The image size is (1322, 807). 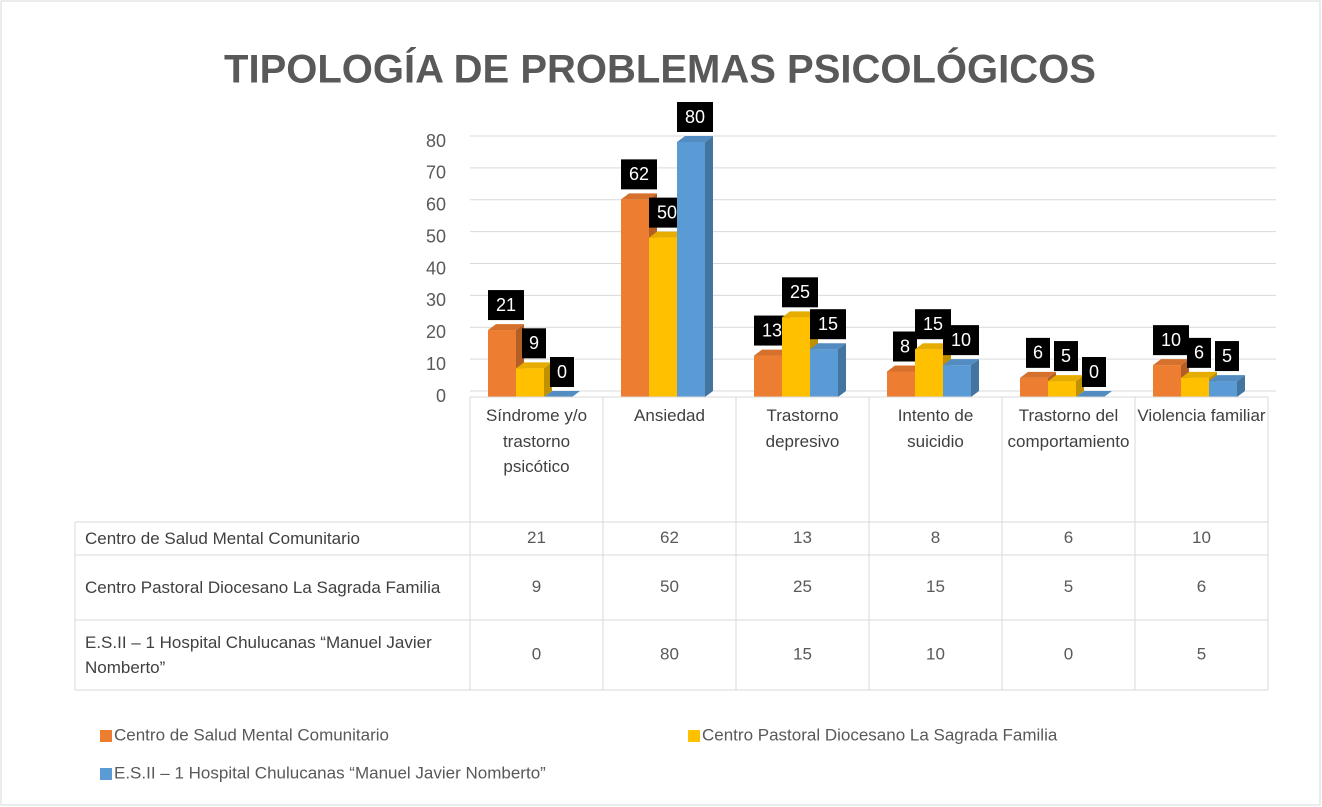 I want to click on y-tick-label: 60, so click(x=436, y=205).